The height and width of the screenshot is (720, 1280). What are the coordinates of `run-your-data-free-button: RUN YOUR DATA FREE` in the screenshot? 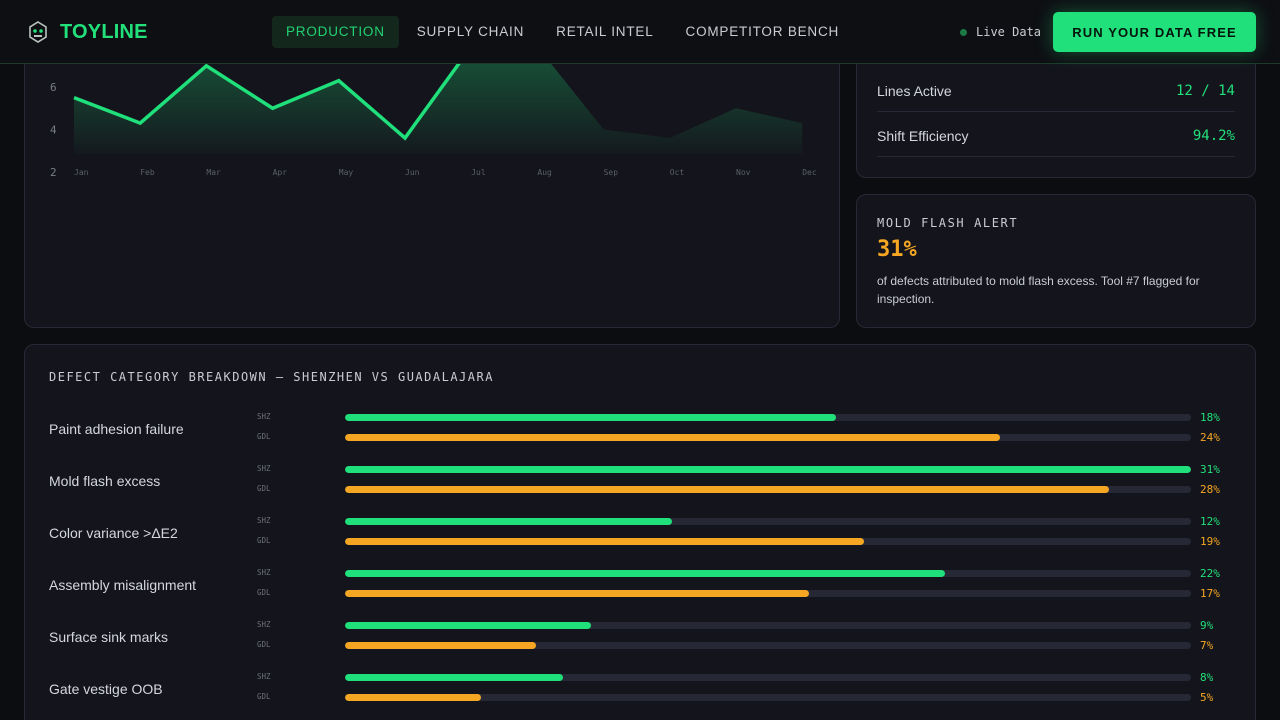 It's located at (1154, 32).